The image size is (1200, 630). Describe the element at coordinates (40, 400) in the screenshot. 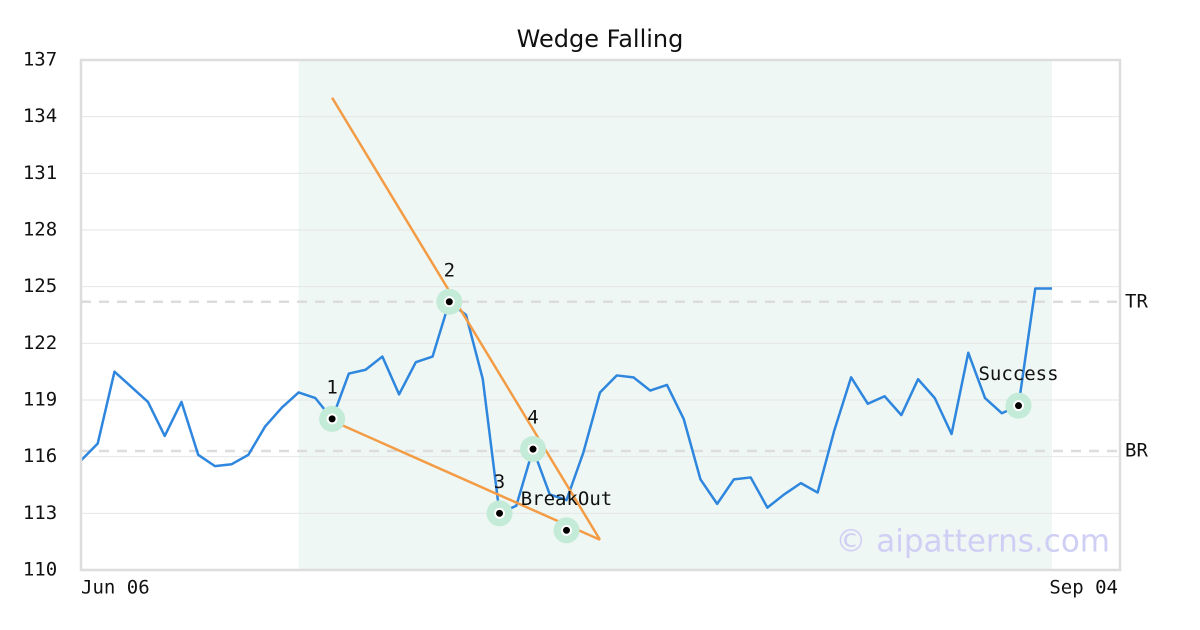

I see `y-tick-label: 119` at that location.